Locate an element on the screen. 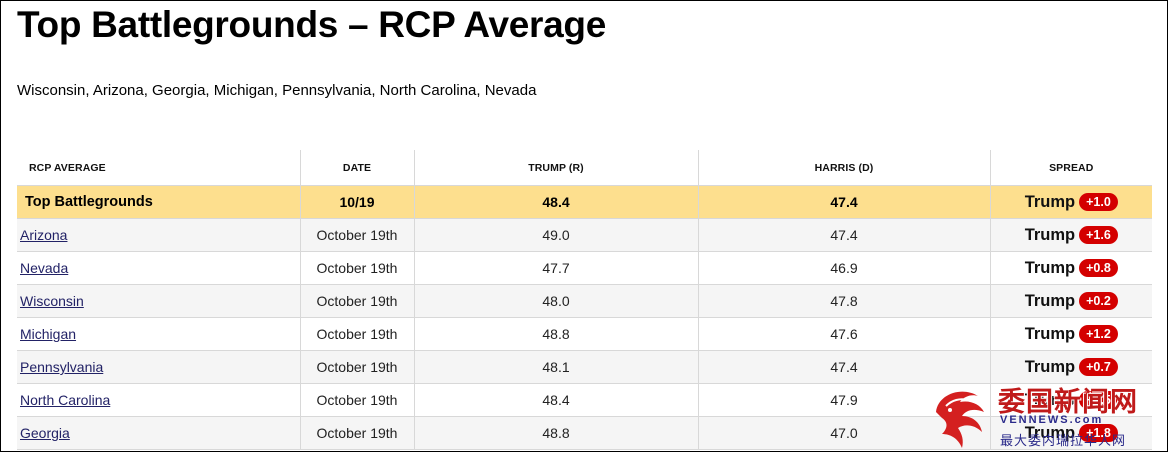  watermark-cn-subtitle: 最大委内瑞拉华人网 is located at coordinates (1063, 441).